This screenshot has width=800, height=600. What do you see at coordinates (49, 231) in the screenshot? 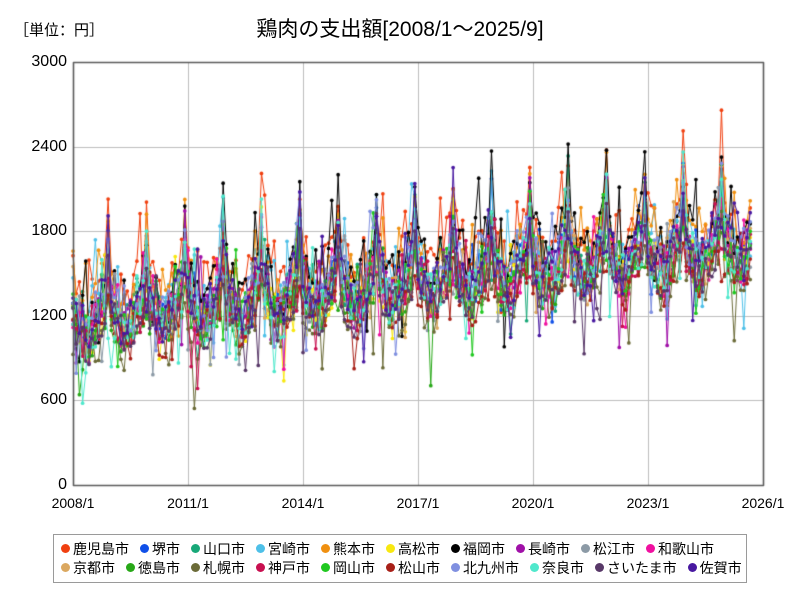
I see `y-tick-label: 1800` at bounding box center [49, 231].